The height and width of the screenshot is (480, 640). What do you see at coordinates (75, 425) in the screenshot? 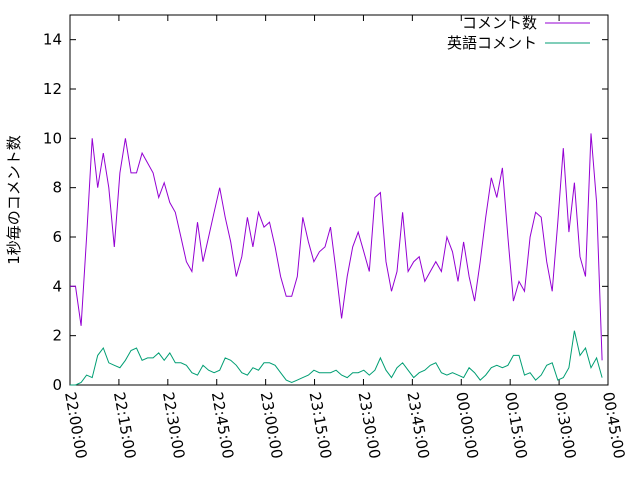
I see `x-tick-label: 22:00:00` at bounding box center [75, 425].